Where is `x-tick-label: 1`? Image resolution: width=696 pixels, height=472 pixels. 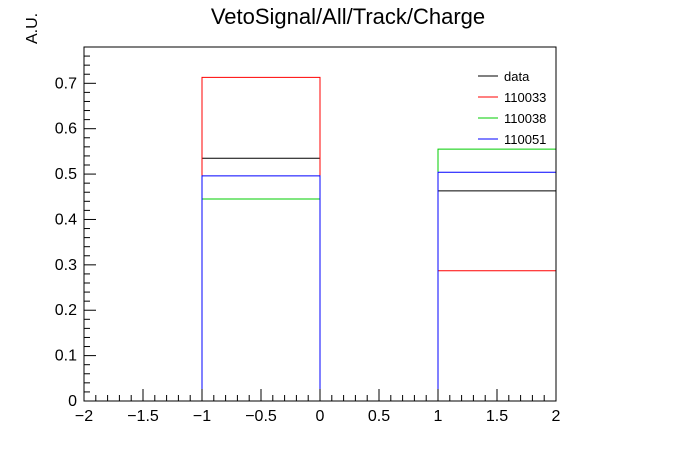 x-tick-label: 1 is located at coordinates (438, 416).